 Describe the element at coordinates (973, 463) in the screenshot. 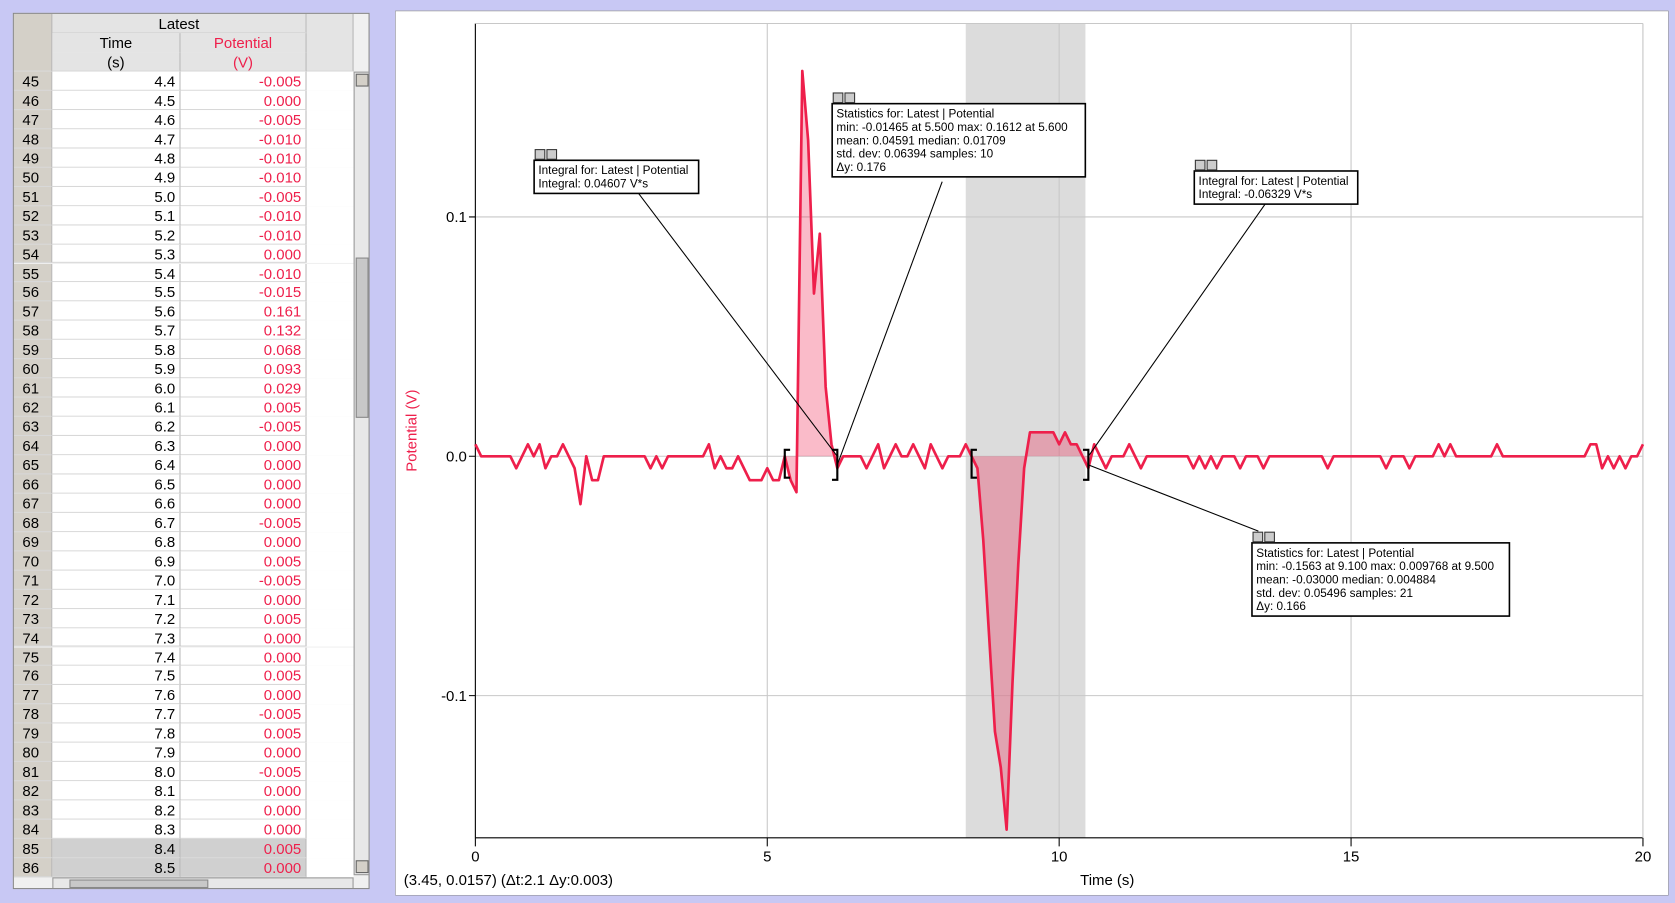

I see `bracket-left` at that location.